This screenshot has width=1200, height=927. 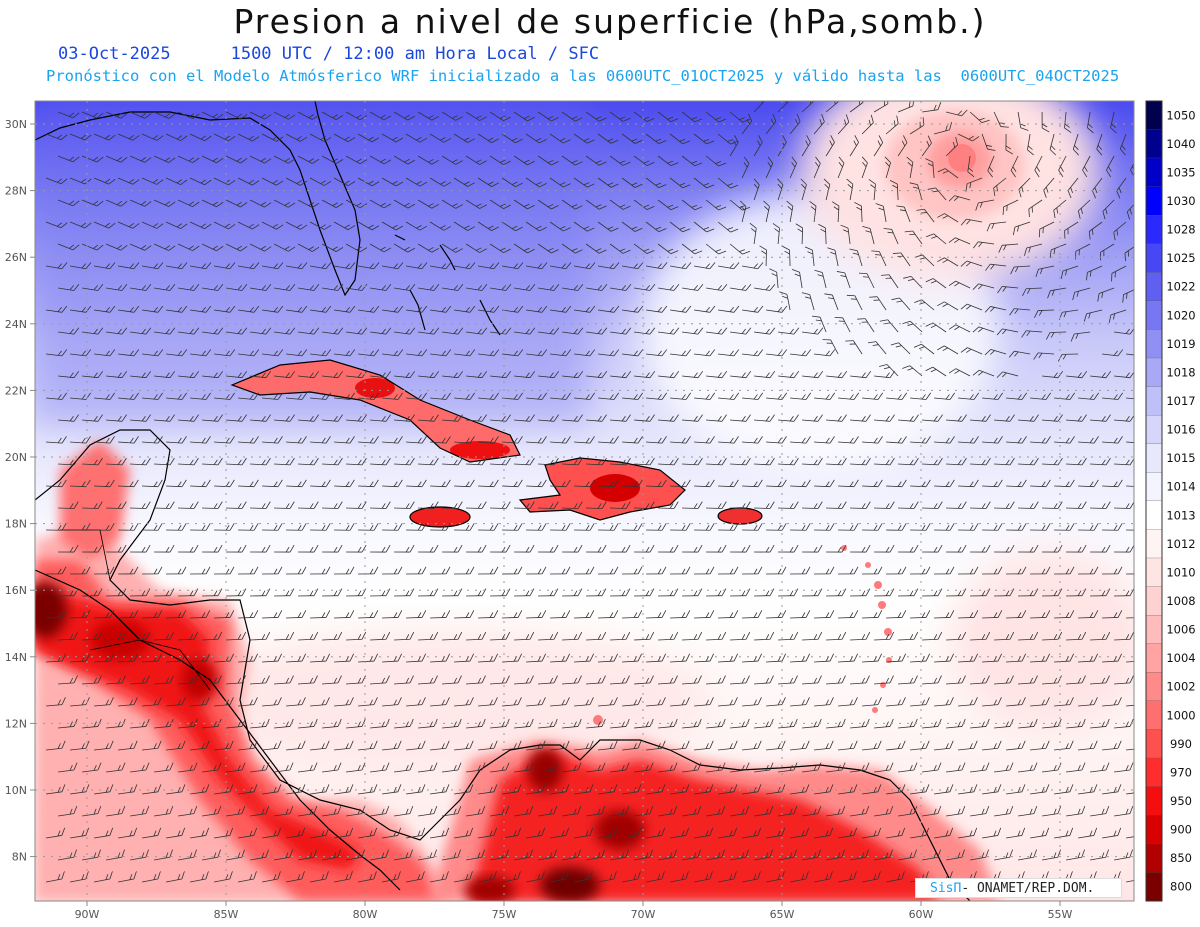 What do you see at coordinates (574, 911) in the screenshot?
I see `longitude-labels: 90W 85W 80W 75W 70W 65W 60W 55W` at bounding box center [574, 911].